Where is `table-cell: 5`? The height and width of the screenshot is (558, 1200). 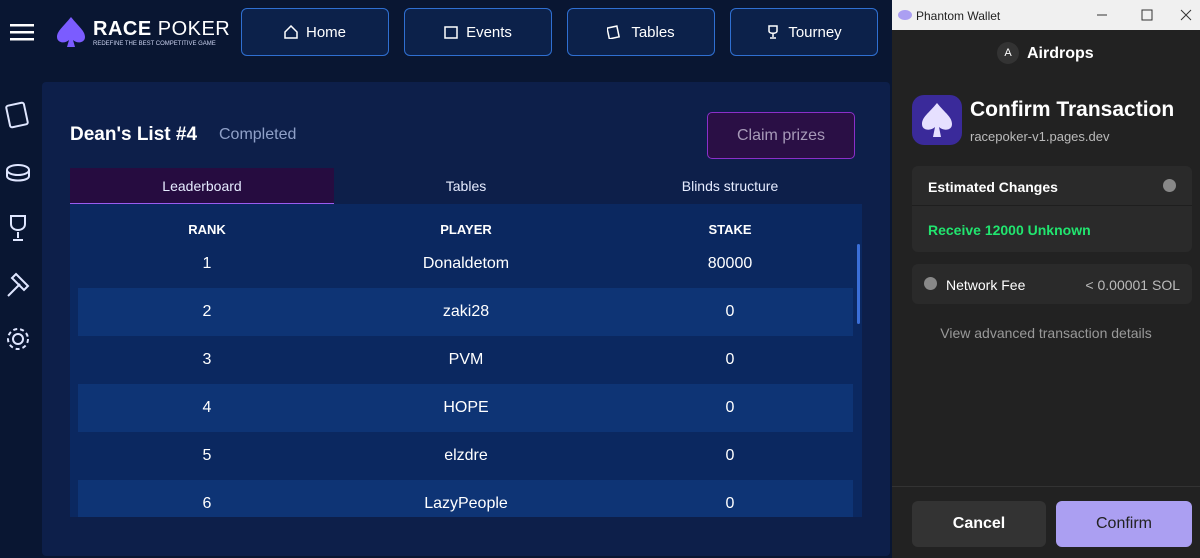 table-cell: 5 is located at coordinates (207, 455).